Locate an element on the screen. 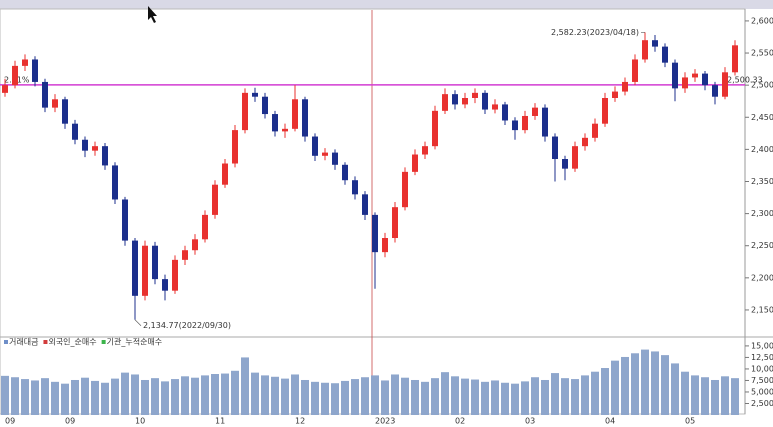 The height and width of the screenshot is (427, 773). x-tick-label: 09 is located at coordinates (10, 421).